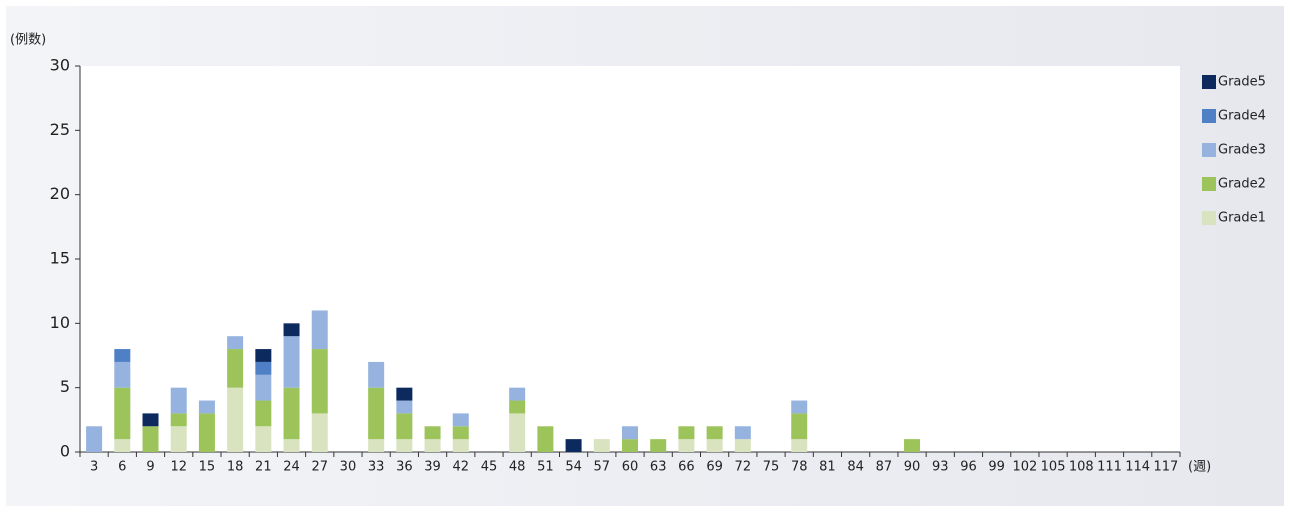  I want to click on x-tick-label: 105, so click(1053, 467).